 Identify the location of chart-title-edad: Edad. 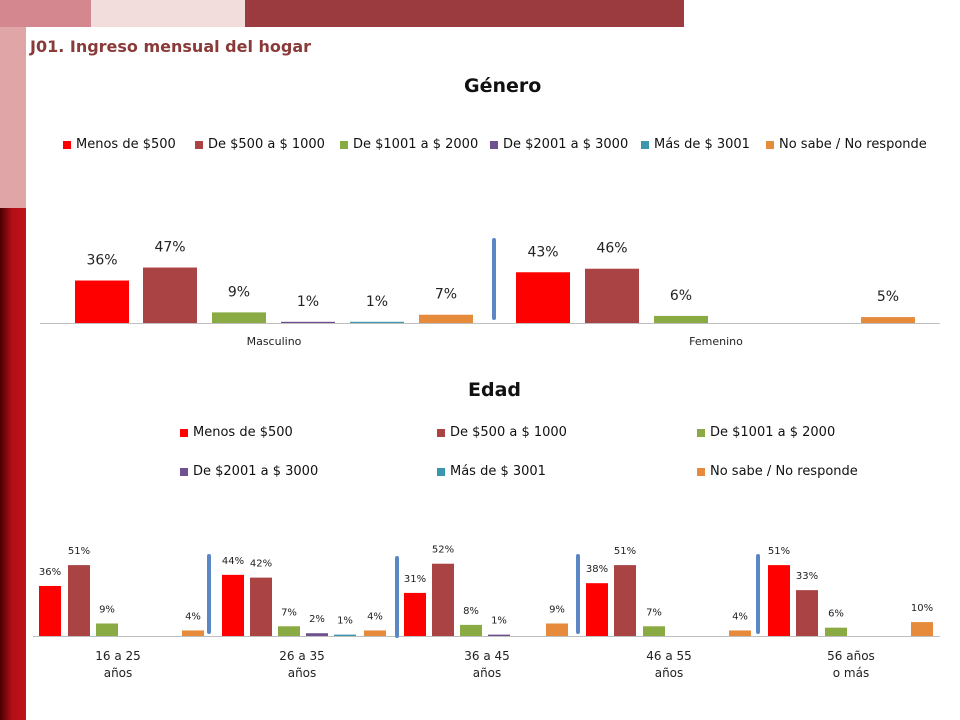
(495, 390).